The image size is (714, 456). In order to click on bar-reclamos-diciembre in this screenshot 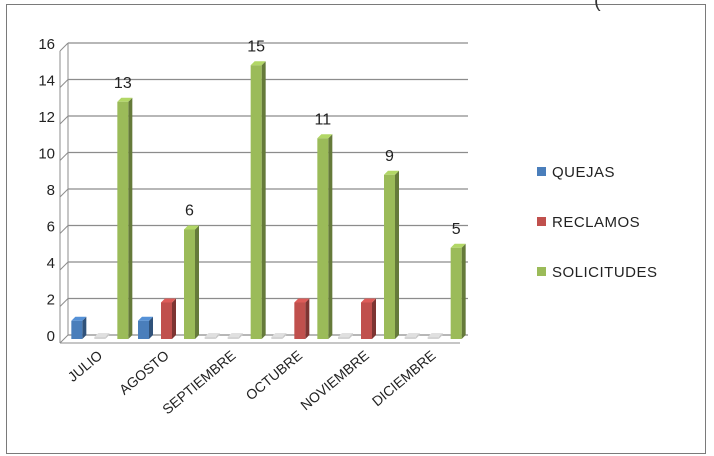, I will do `click(435, 336)`.